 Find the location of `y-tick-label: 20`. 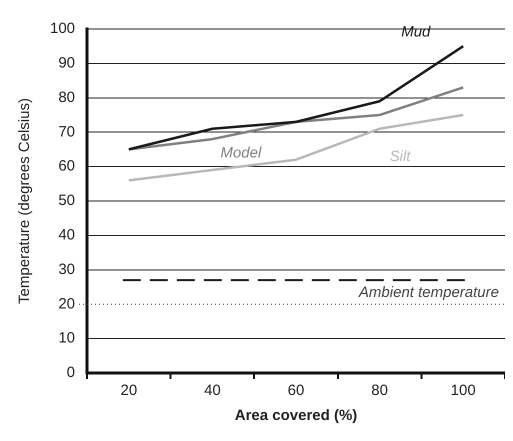

y-tick-label: 20 is located at coordinates (67, 303).